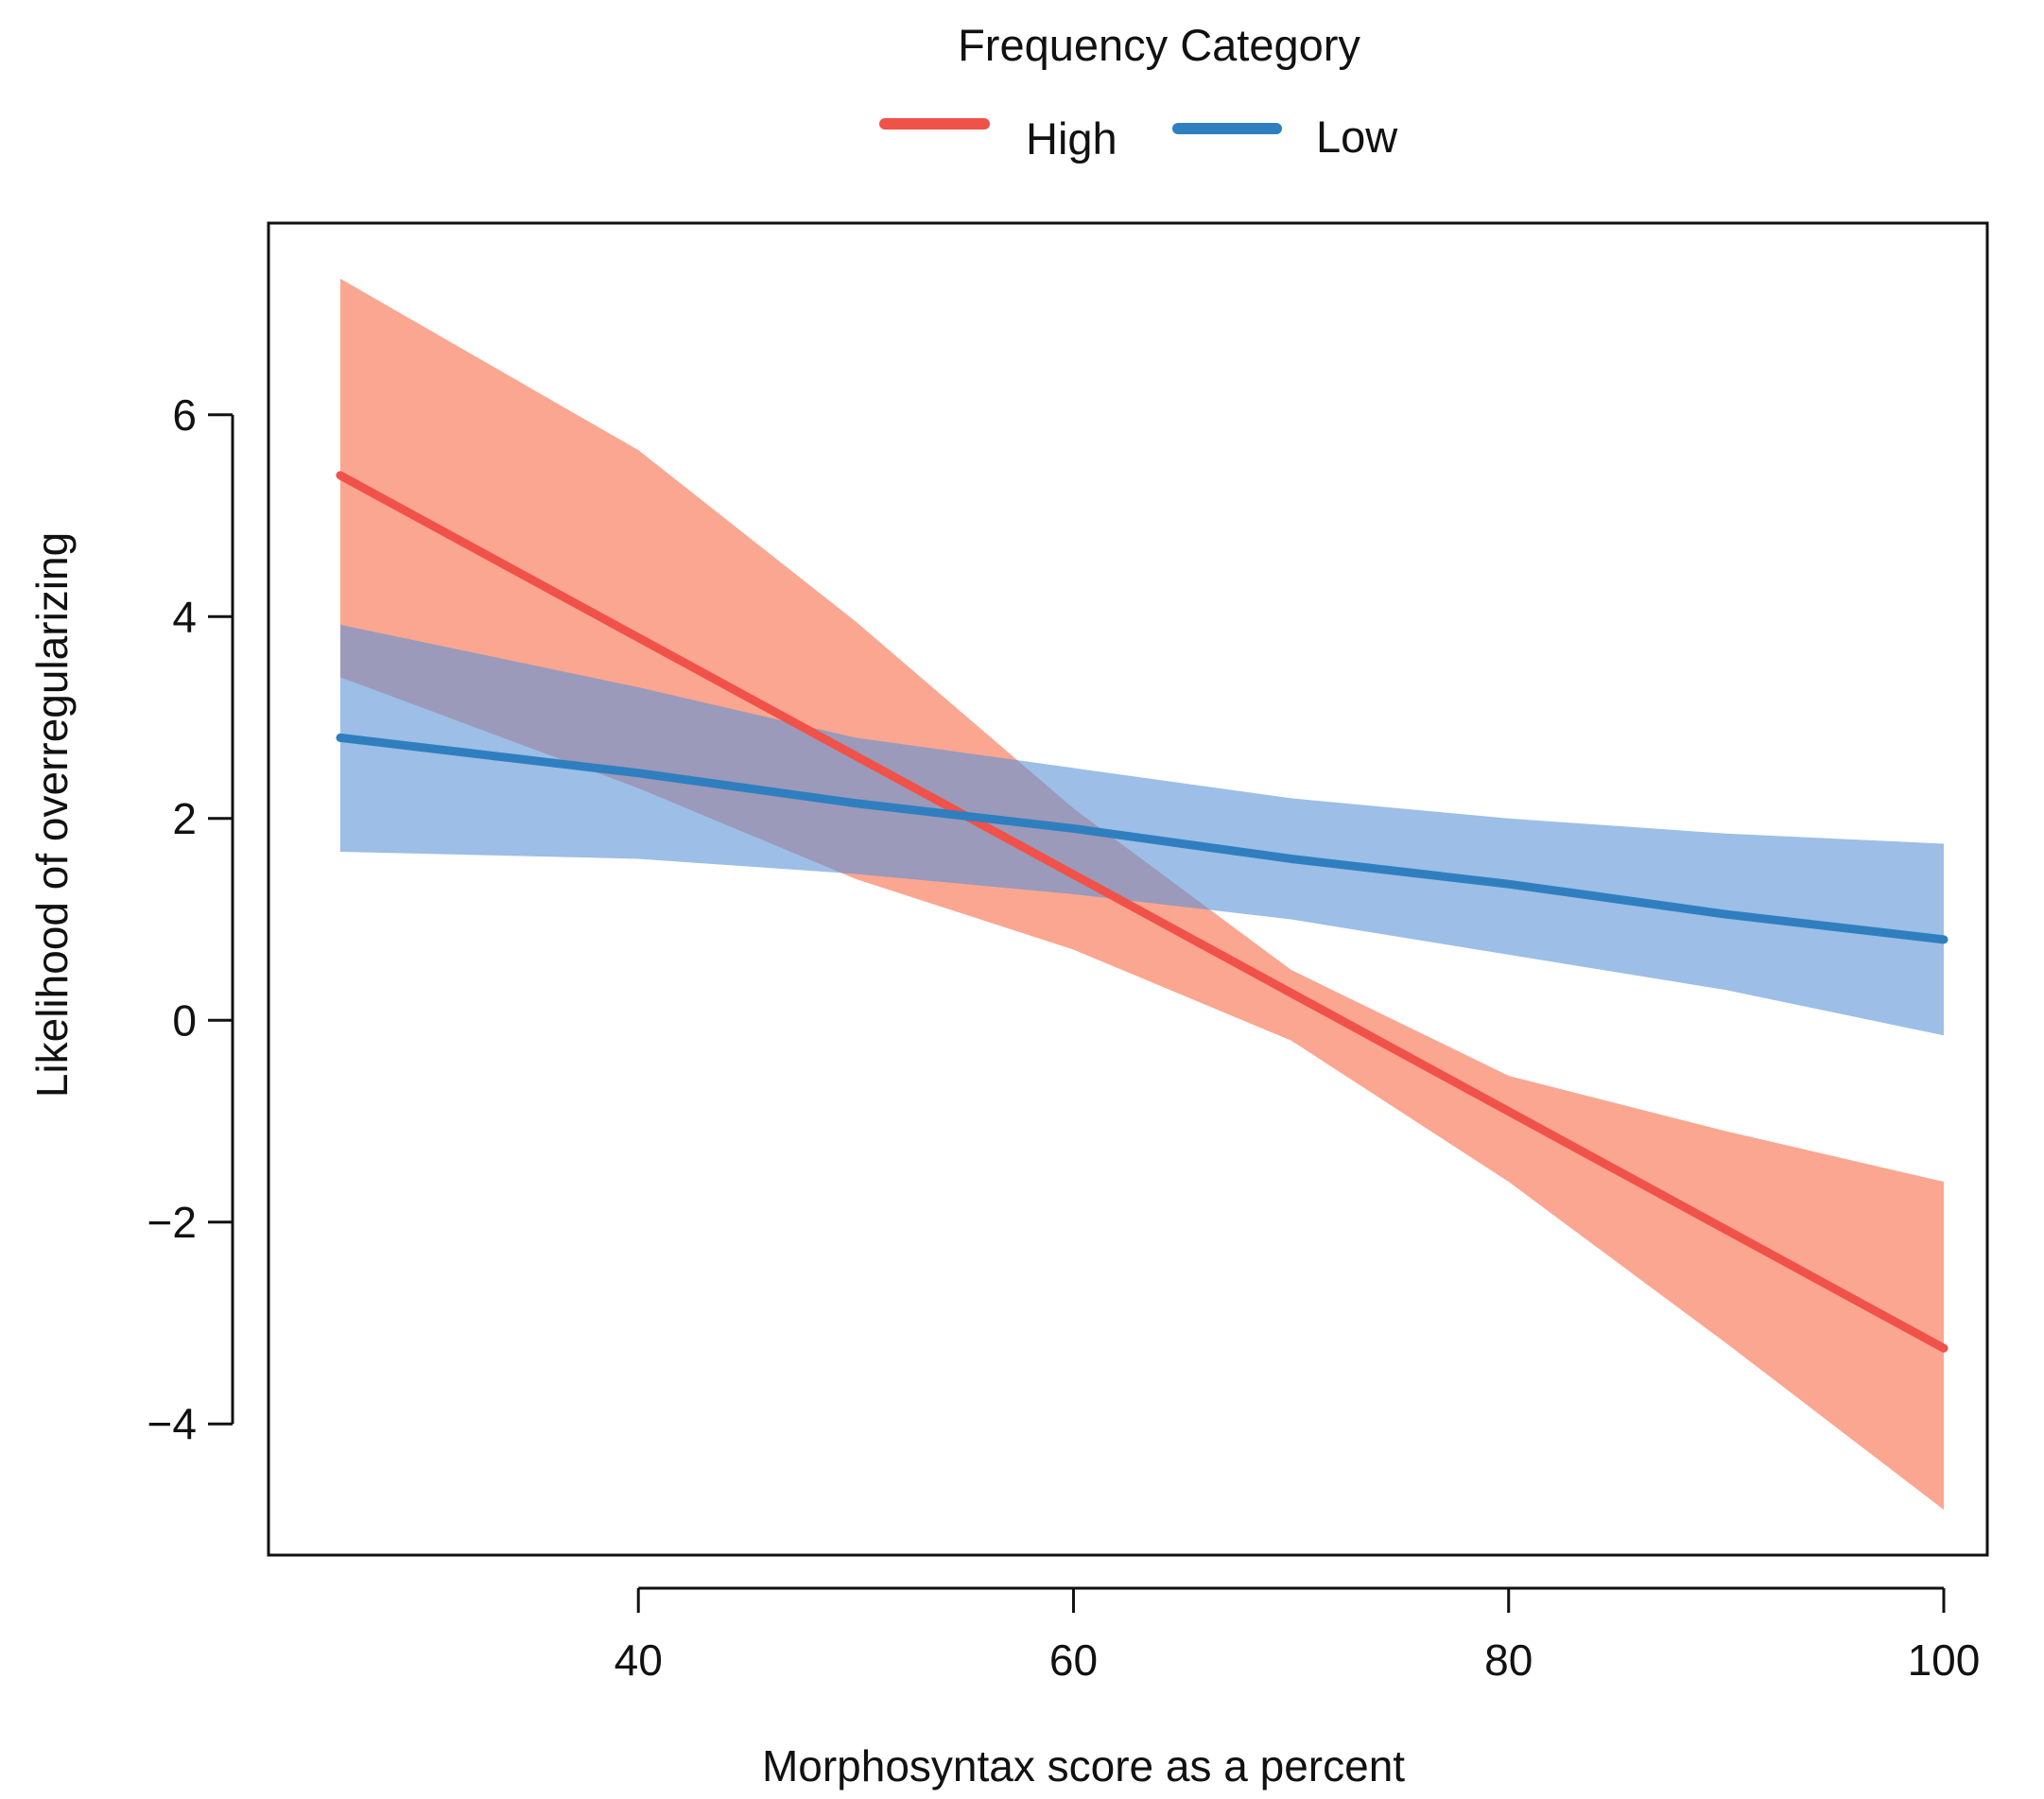 The image size is (2044, 1799). Describe the element at coordinates (1138, 92) in the screenshot. I see `legend: Frequency Category High Low` at that location.